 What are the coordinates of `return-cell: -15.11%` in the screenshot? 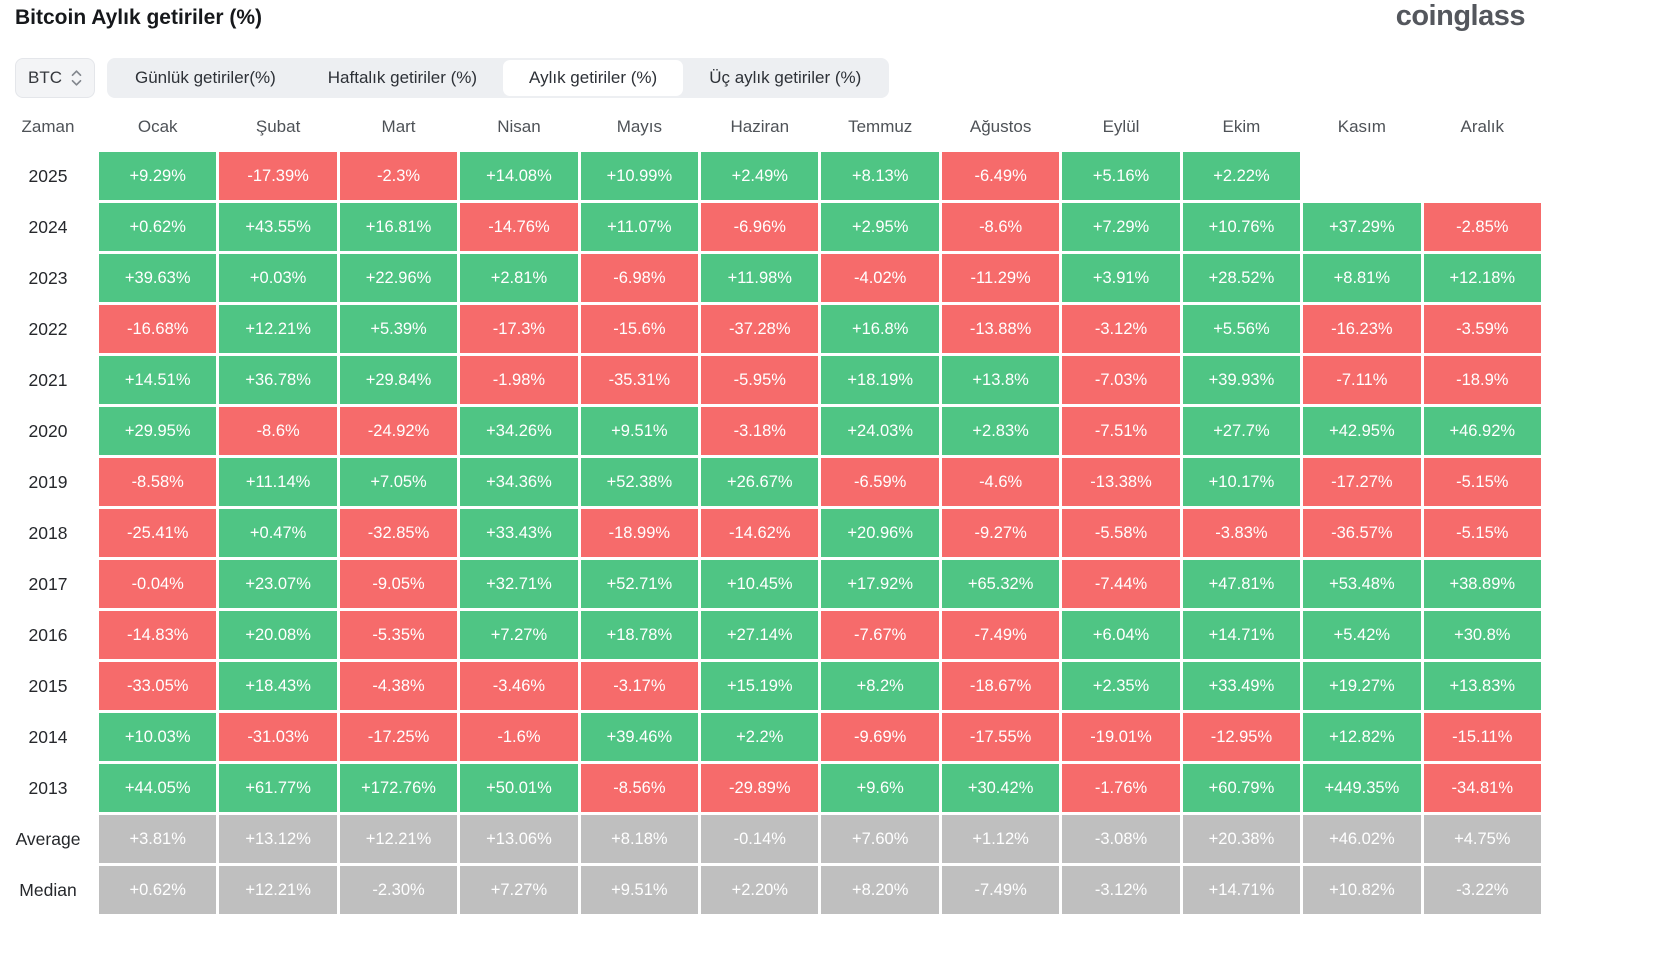 It's located at (1482, 737).